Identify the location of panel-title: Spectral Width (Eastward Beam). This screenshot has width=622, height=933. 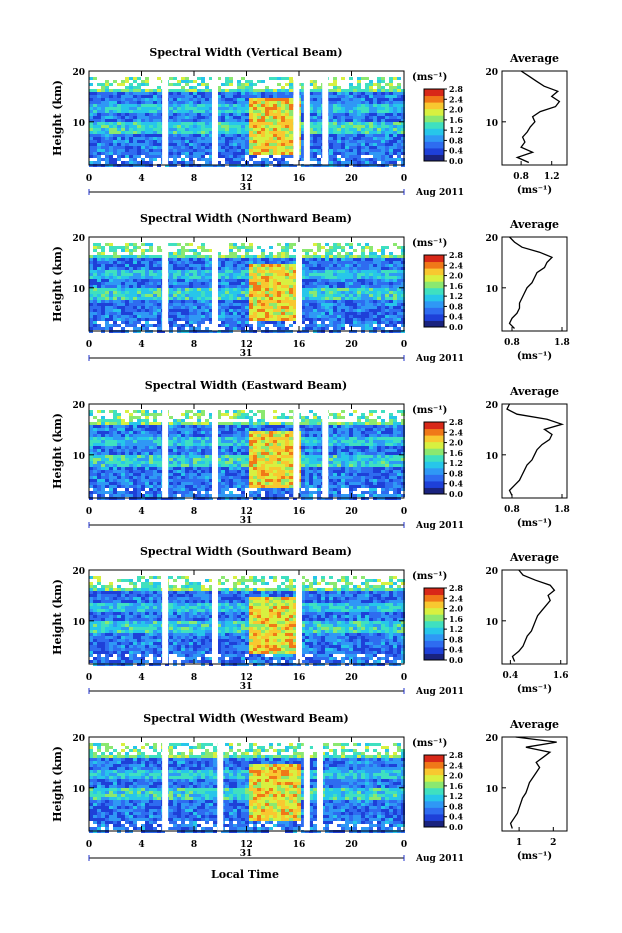
(246, 385).